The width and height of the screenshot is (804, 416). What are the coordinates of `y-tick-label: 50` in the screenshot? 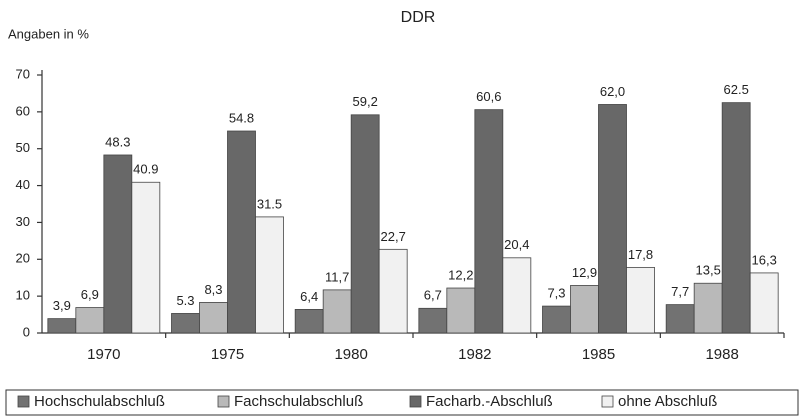 It's located at (23, 147).